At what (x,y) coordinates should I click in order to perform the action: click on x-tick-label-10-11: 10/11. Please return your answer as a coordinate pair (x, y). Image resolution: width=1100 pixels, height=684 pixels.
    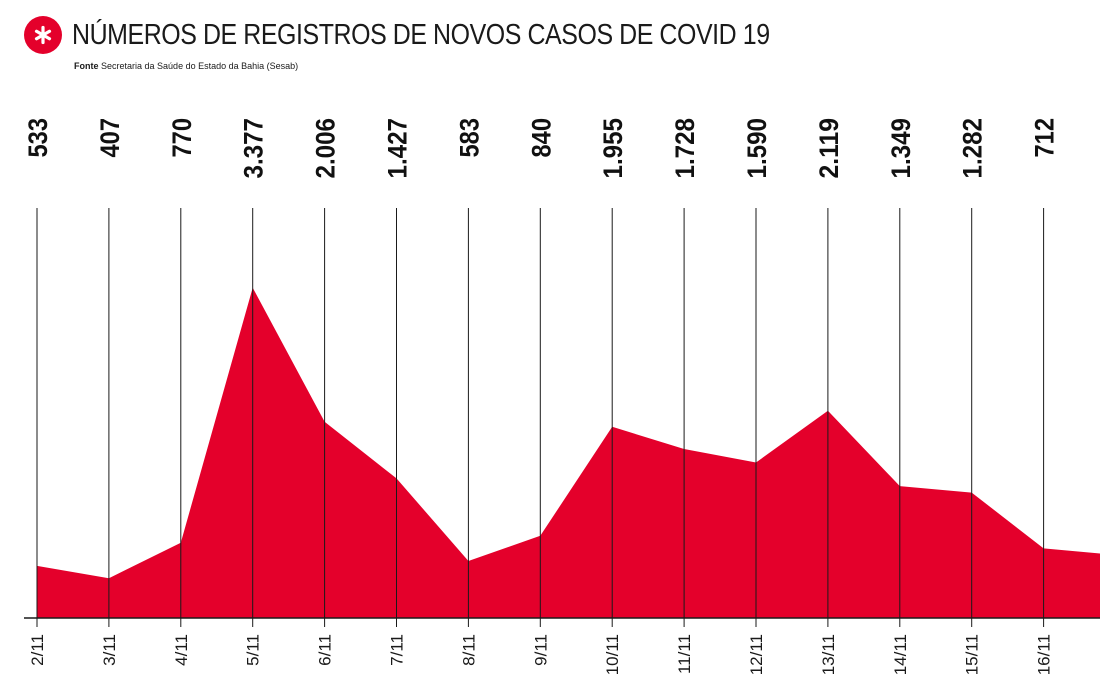
    Looking at the image, I should click on (612, 654).